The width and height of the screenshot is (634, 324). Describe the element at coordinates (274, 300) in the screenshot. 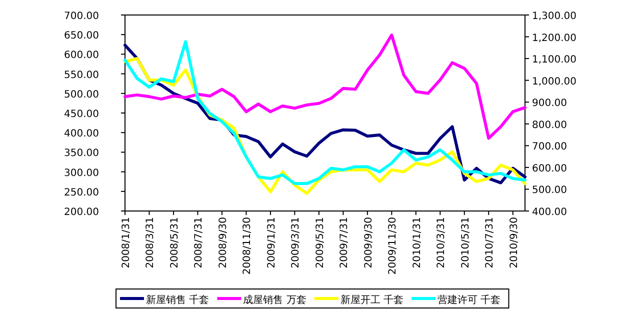

I see `legend-label: 成屋销售 万套` at that location.